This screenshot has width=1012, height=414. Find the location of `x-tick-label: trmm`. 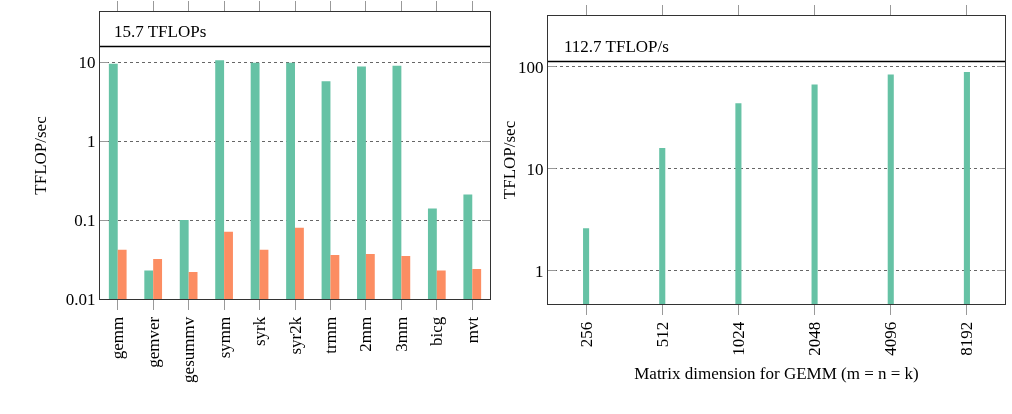

x-tick-label: trmm is located at coordinates (330, 335).